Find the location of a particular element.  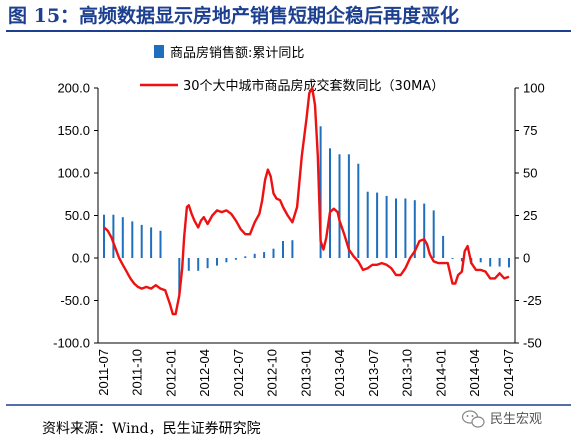

x-tick-label: 2013-07 is located at coordinates (373, 373).